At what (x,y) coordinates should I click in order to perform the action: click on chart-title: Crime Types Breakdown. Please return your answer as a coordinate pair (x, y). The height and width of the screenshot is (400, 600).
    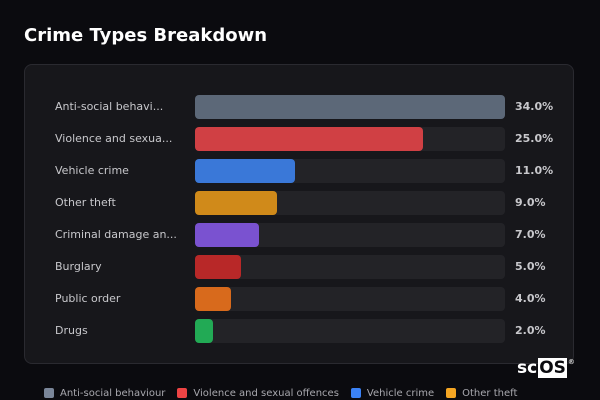
    Looking at the image, I should click on (146, 35).